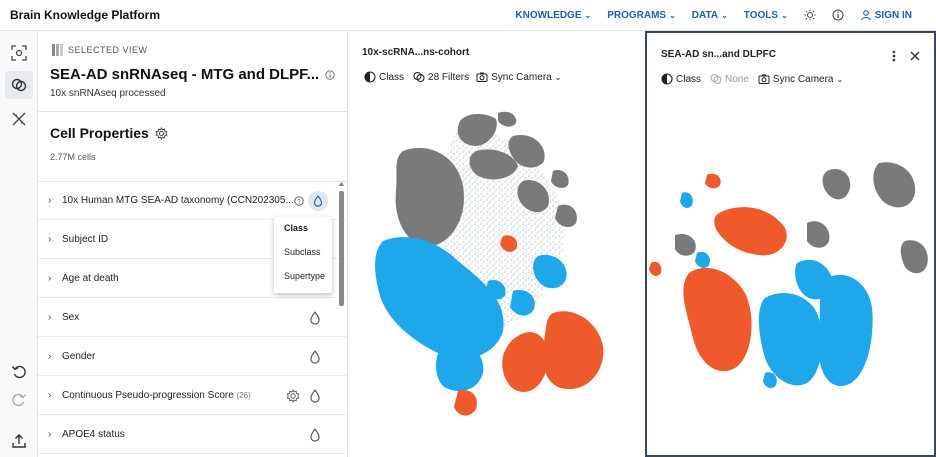 The width and height of the screenshot is (936, 457). Describe the element at coordinates (341, 184) in the screenshot. I see `scroll-up-icon` at that location.